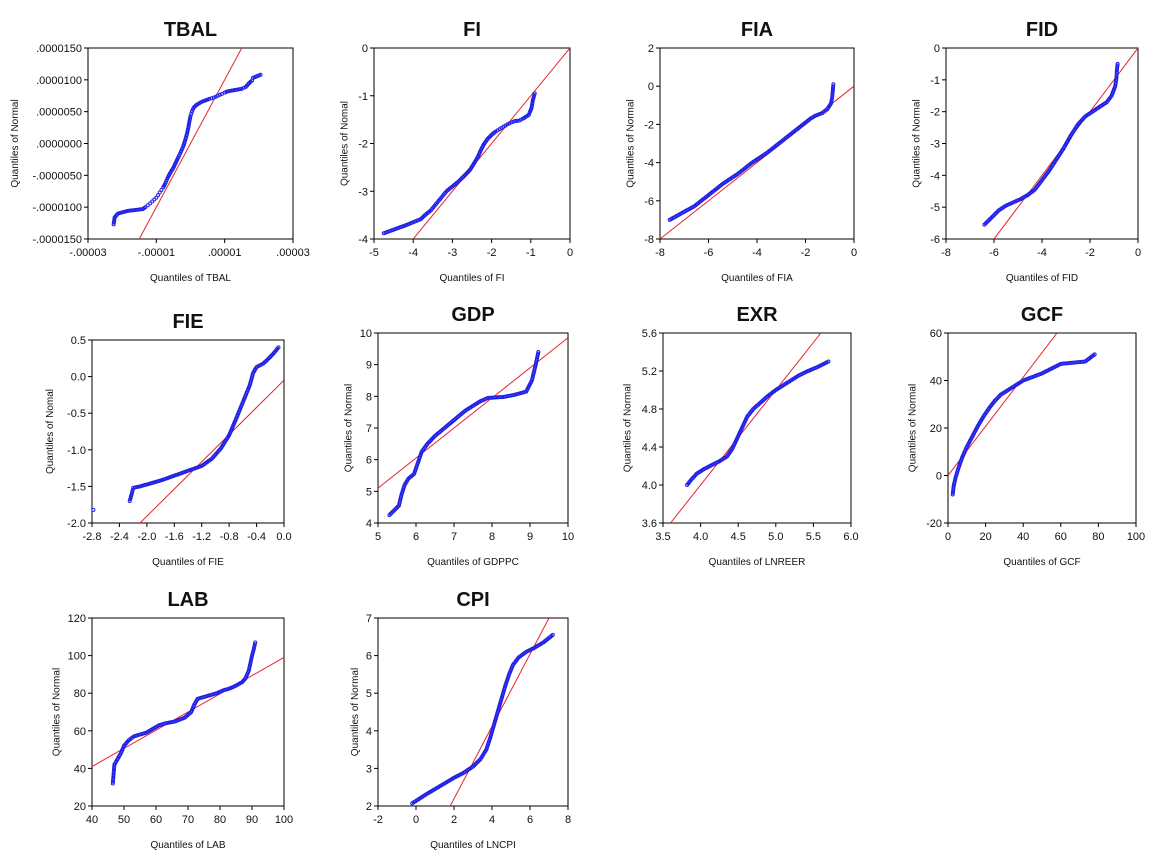 The height and width of the screenshot is (854, 1150). I want to click on x-tick-label: 8, so click(568, 820).